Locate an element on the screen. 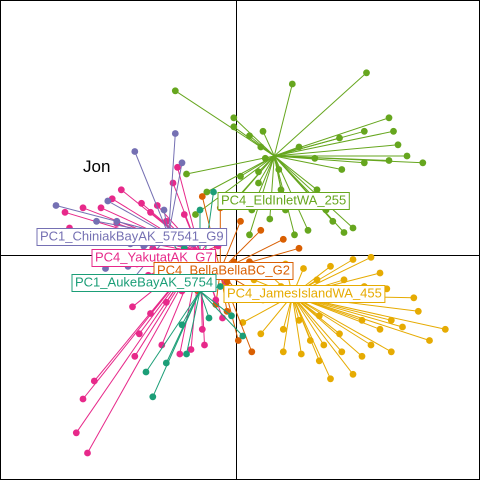  group-label: PC4_JamesIslandWA_455 is located at coordinates (304, 294).